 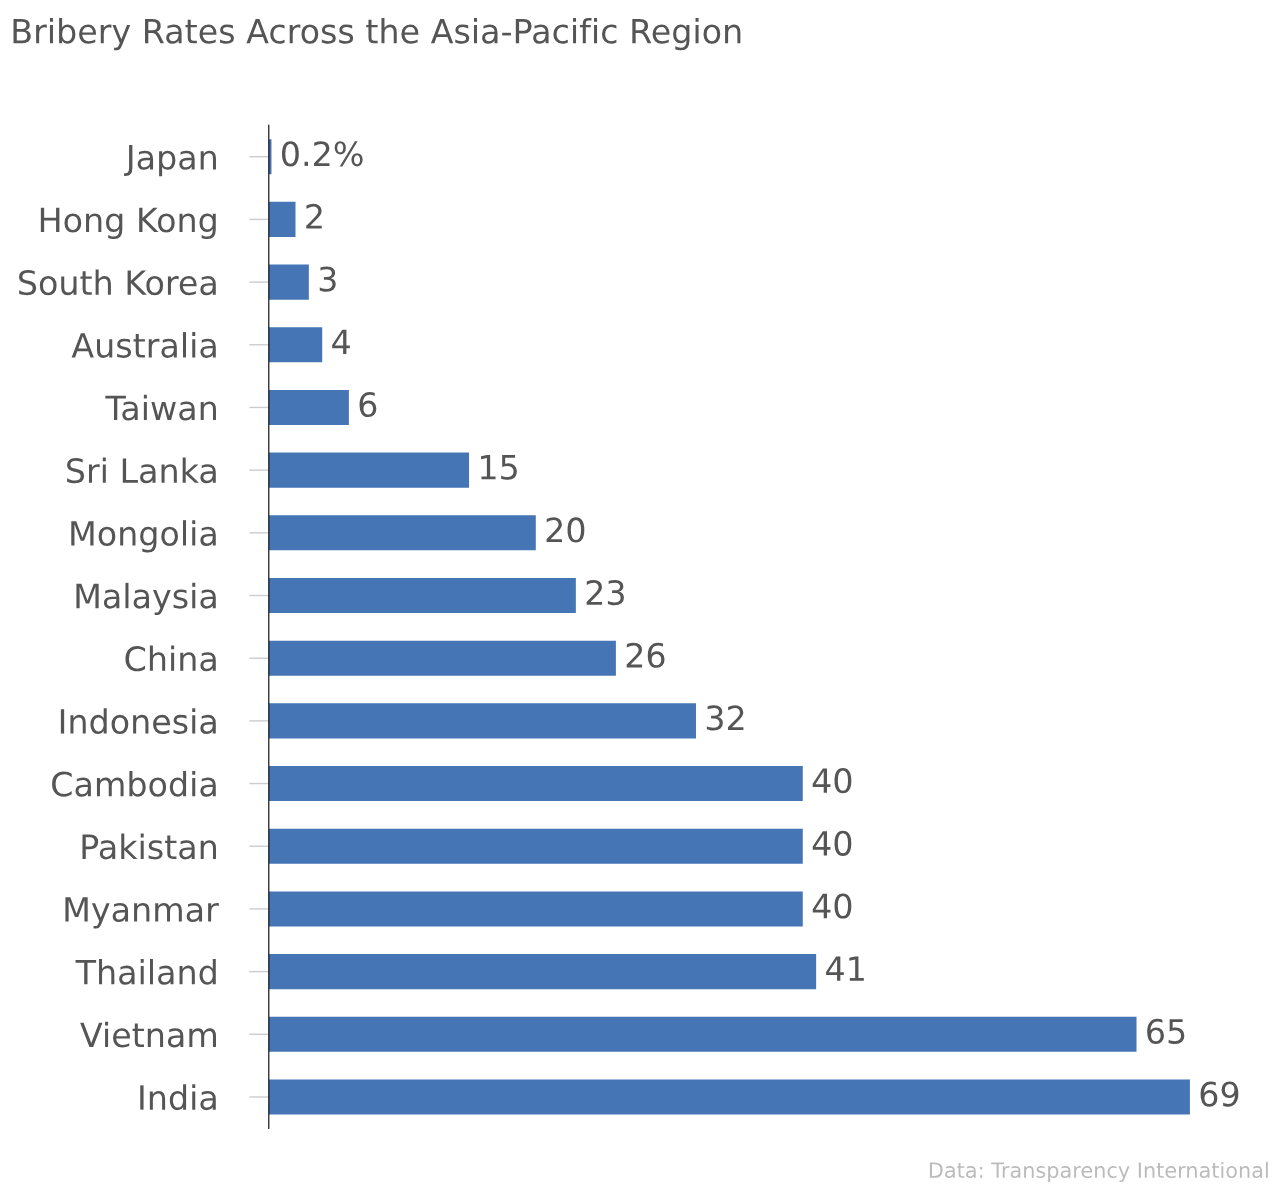 What do you see at coordinates (170, 161) in the screenshot?
I see `y-tick-label: Japan` at bounding box center [170, 161].